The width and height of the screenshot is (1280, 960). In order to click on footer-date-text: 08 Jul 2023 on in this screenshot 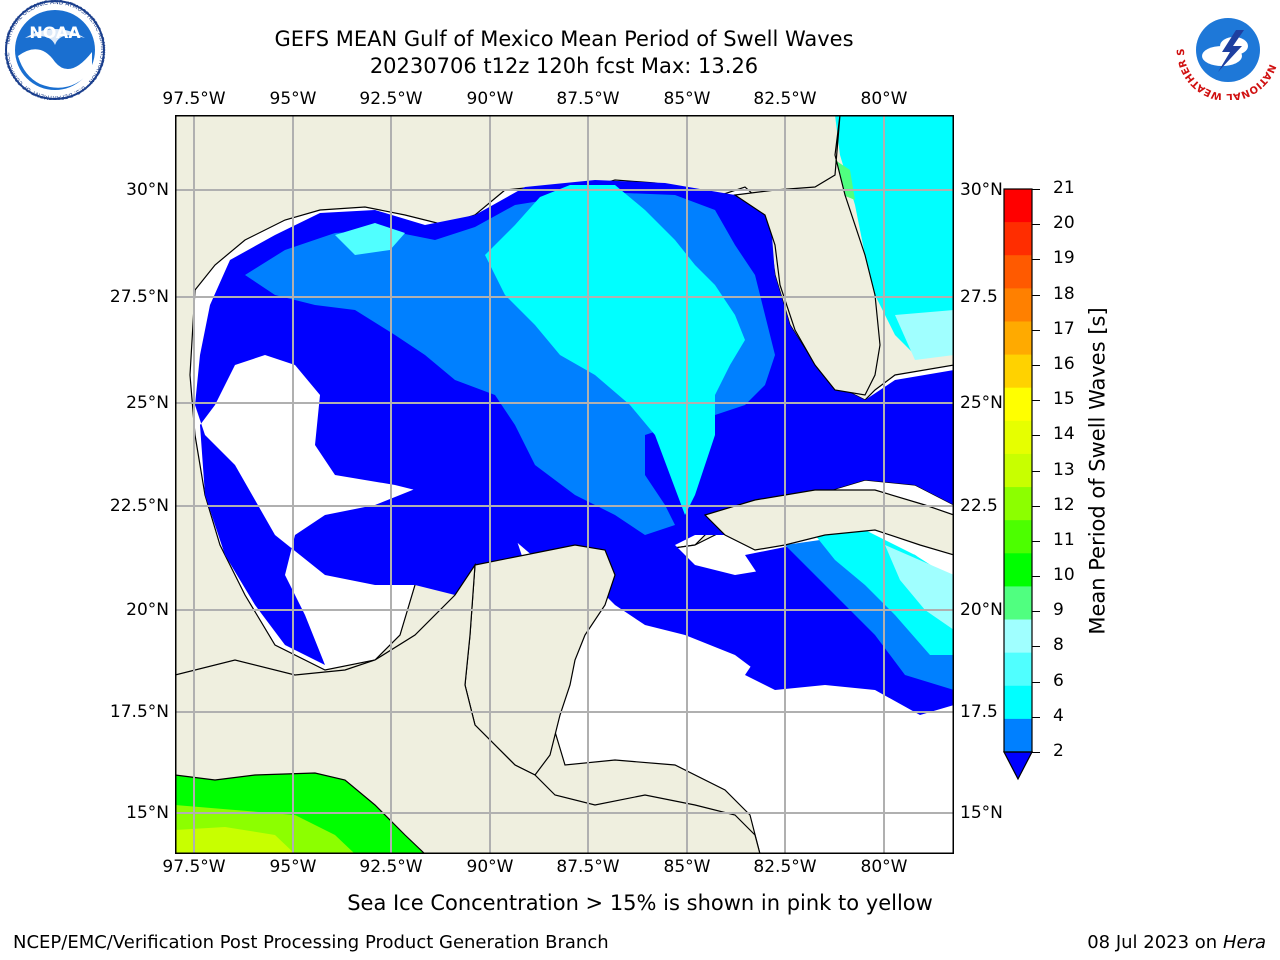, I will do `click(1155, 942)`.